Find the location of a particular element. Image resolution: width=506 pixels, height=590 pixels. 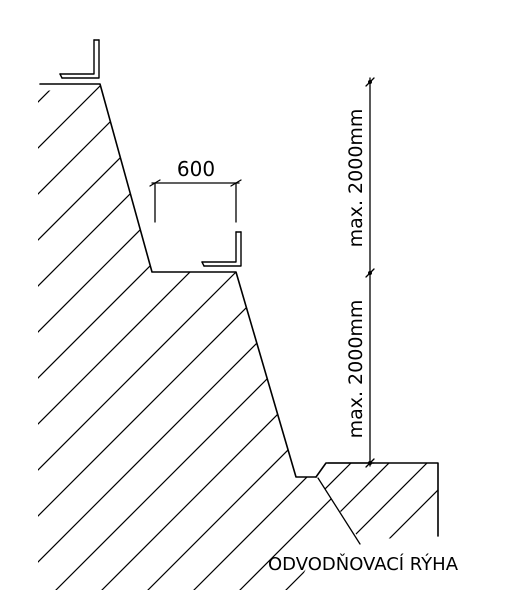

dimension-dot-mid is located at coordinates (370, 273).